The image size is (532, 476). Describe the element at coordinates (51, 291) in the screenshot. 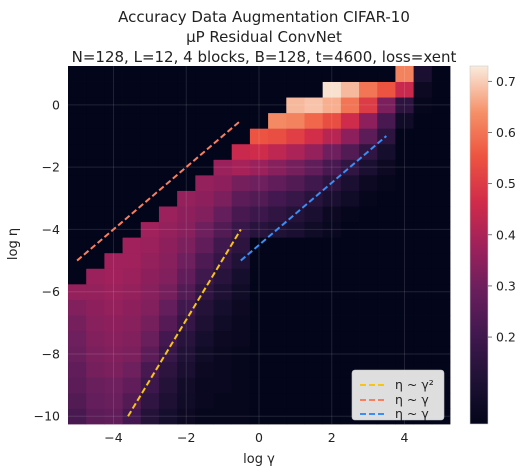

I see `y-tick-label: −6` at that location.